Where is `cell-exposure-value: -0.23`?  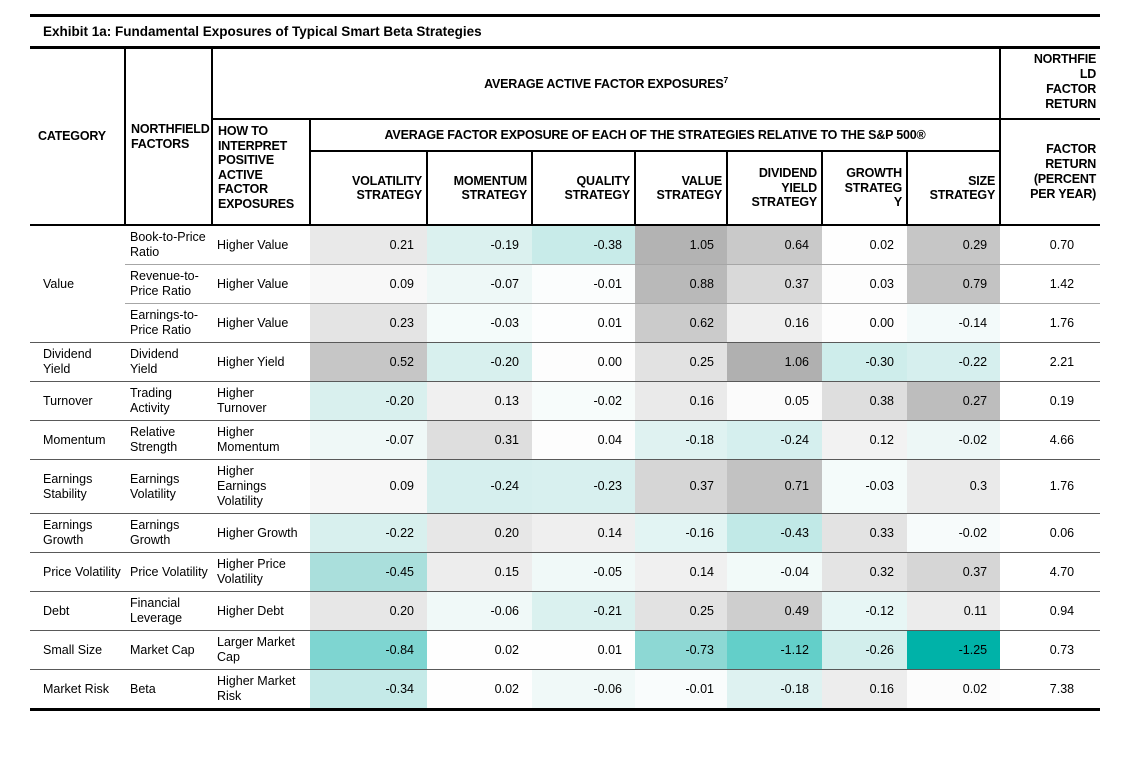 cell-exposure-value: -0.23 is located at coordinates (583, 486).